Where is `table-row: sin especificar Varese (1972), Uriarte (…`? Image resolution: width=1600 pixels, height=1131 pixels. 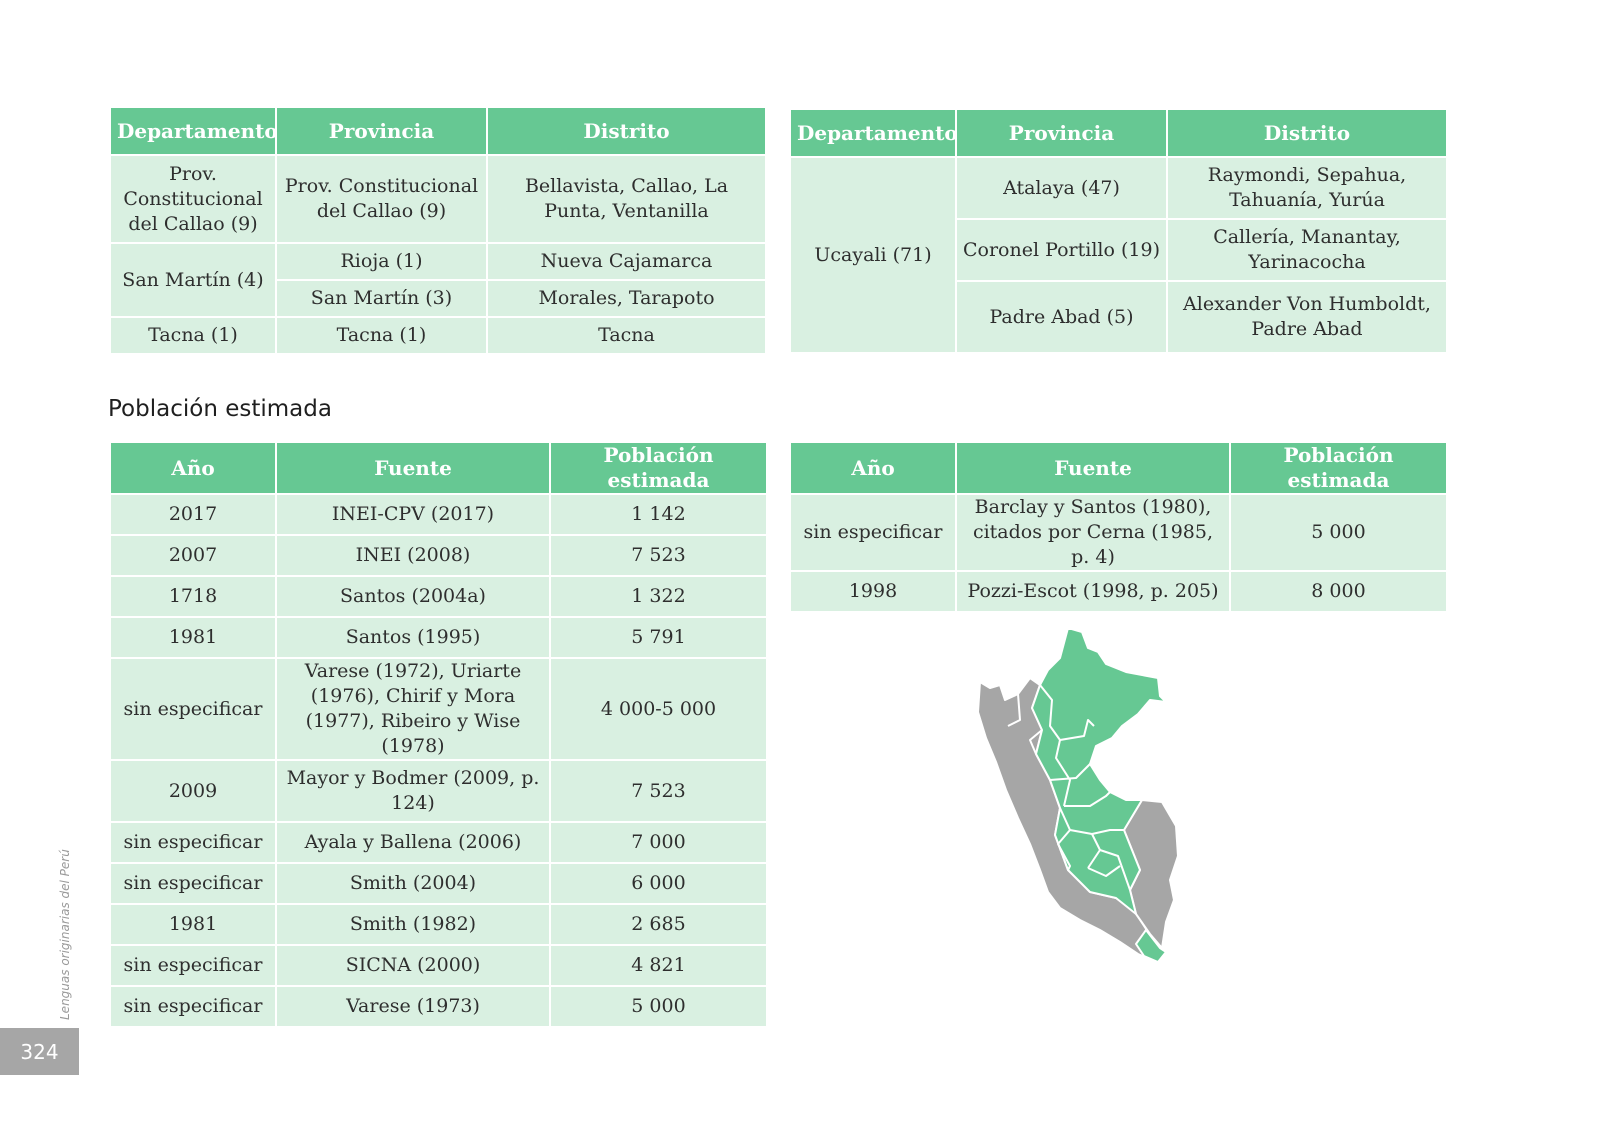 table-row: sin especificar Varese (1972), Uriarte (… is located at coordinates (438, 709).